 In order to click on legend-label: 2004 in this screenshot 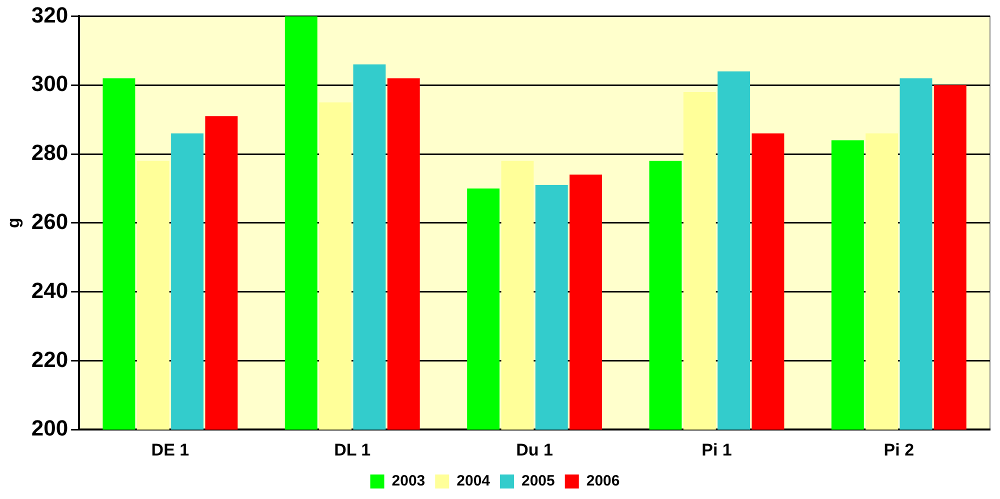, I will do `click(473, 481)`.